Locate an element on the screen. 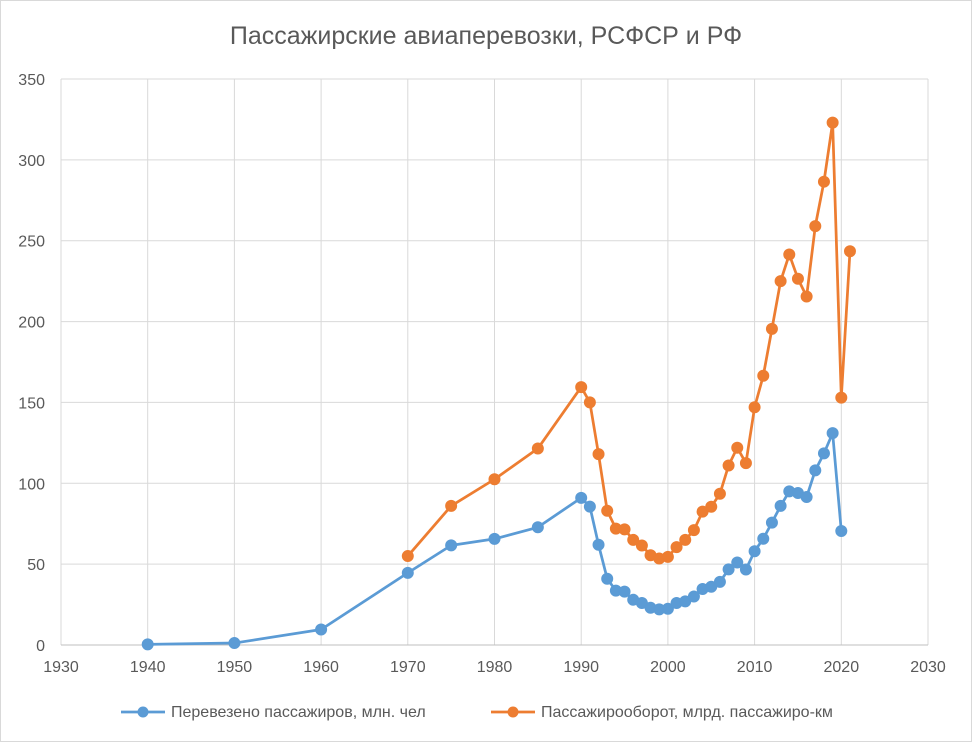  y-tick-label: 0 is located at coordinates (40, 646).